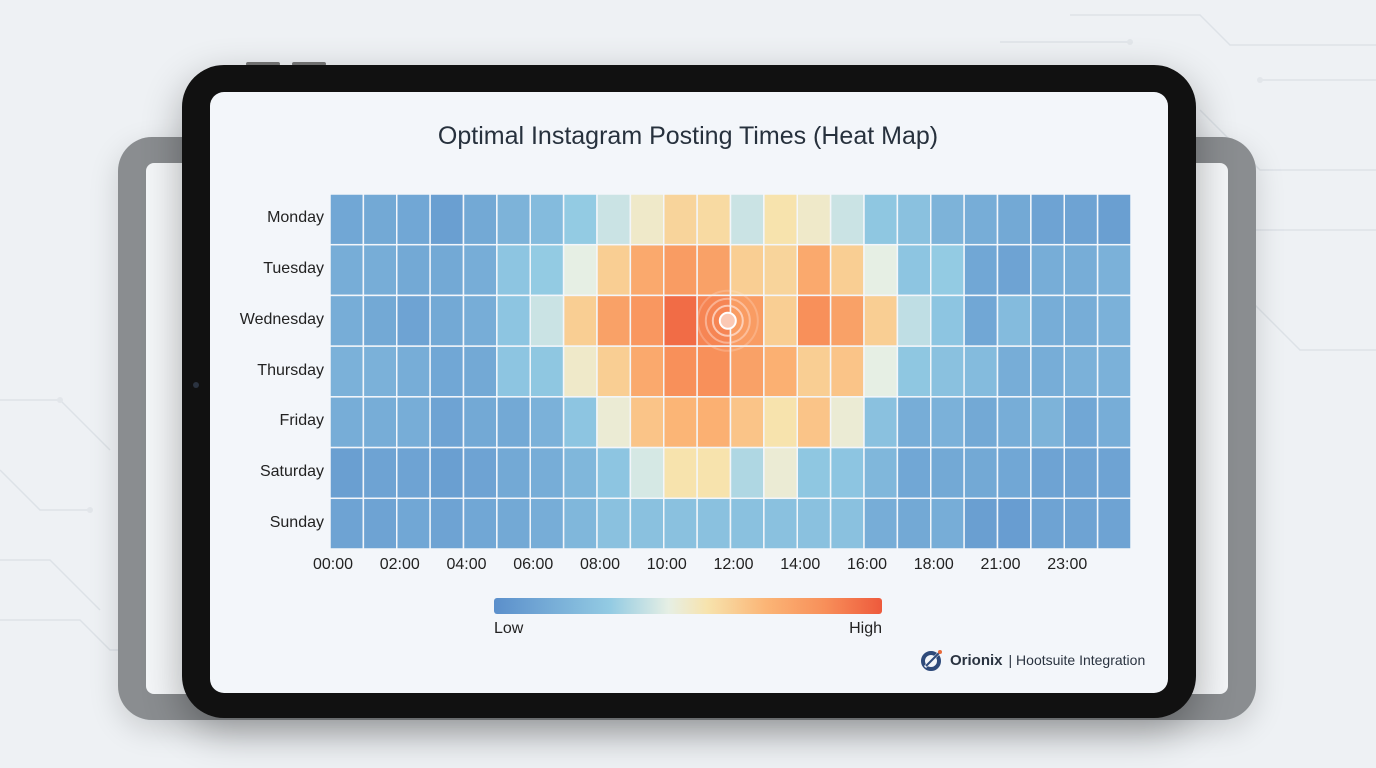 Image resolution: width=1376 pixels, height=768 pixels. I want to click on branding: Orionix | Hootsuite Integration, so click(1032, 660).